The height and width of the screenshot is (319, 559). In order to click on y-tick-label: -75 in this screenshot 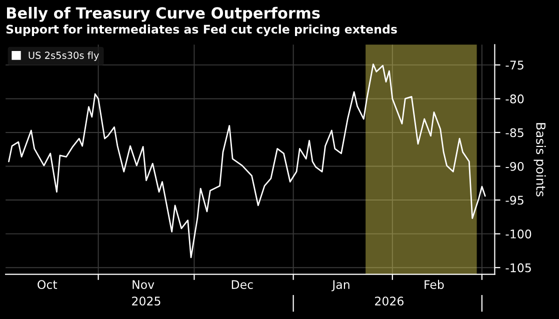, I will do `click(515, 65)`.